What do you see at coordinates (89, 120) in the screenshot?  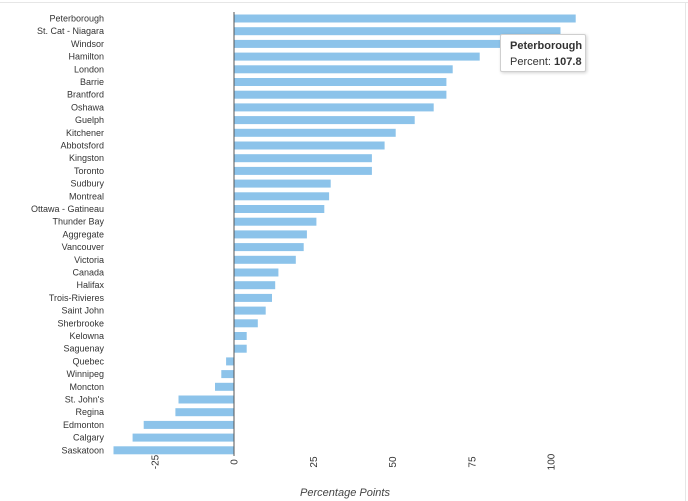 I see `category-label: Guelph` at bounding box center [89, 120].